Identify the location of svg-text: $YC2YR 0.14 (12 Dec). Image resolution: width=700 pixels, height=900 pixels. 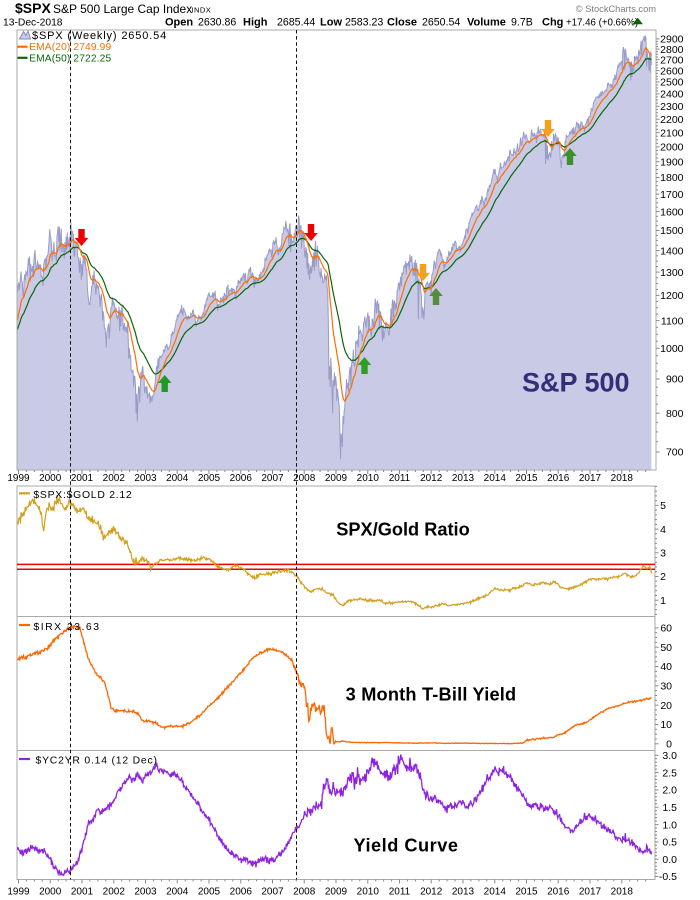
(97, 761).